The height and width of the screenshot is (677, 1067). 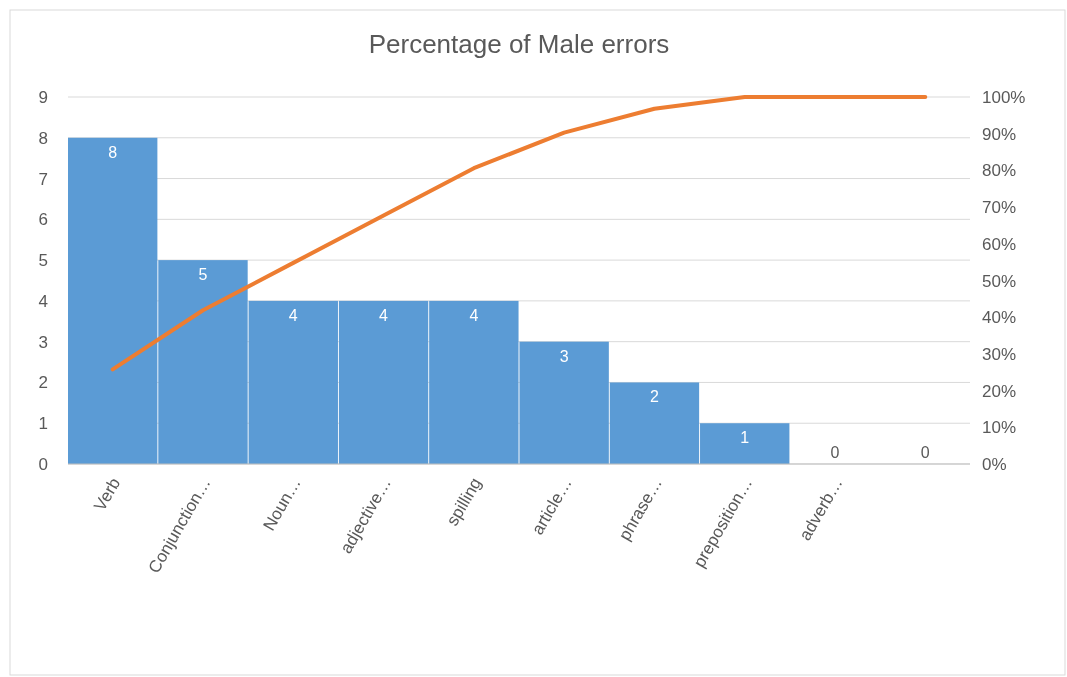 I want to click on y2-tick-label: 0%, so click(x=994, y=464).